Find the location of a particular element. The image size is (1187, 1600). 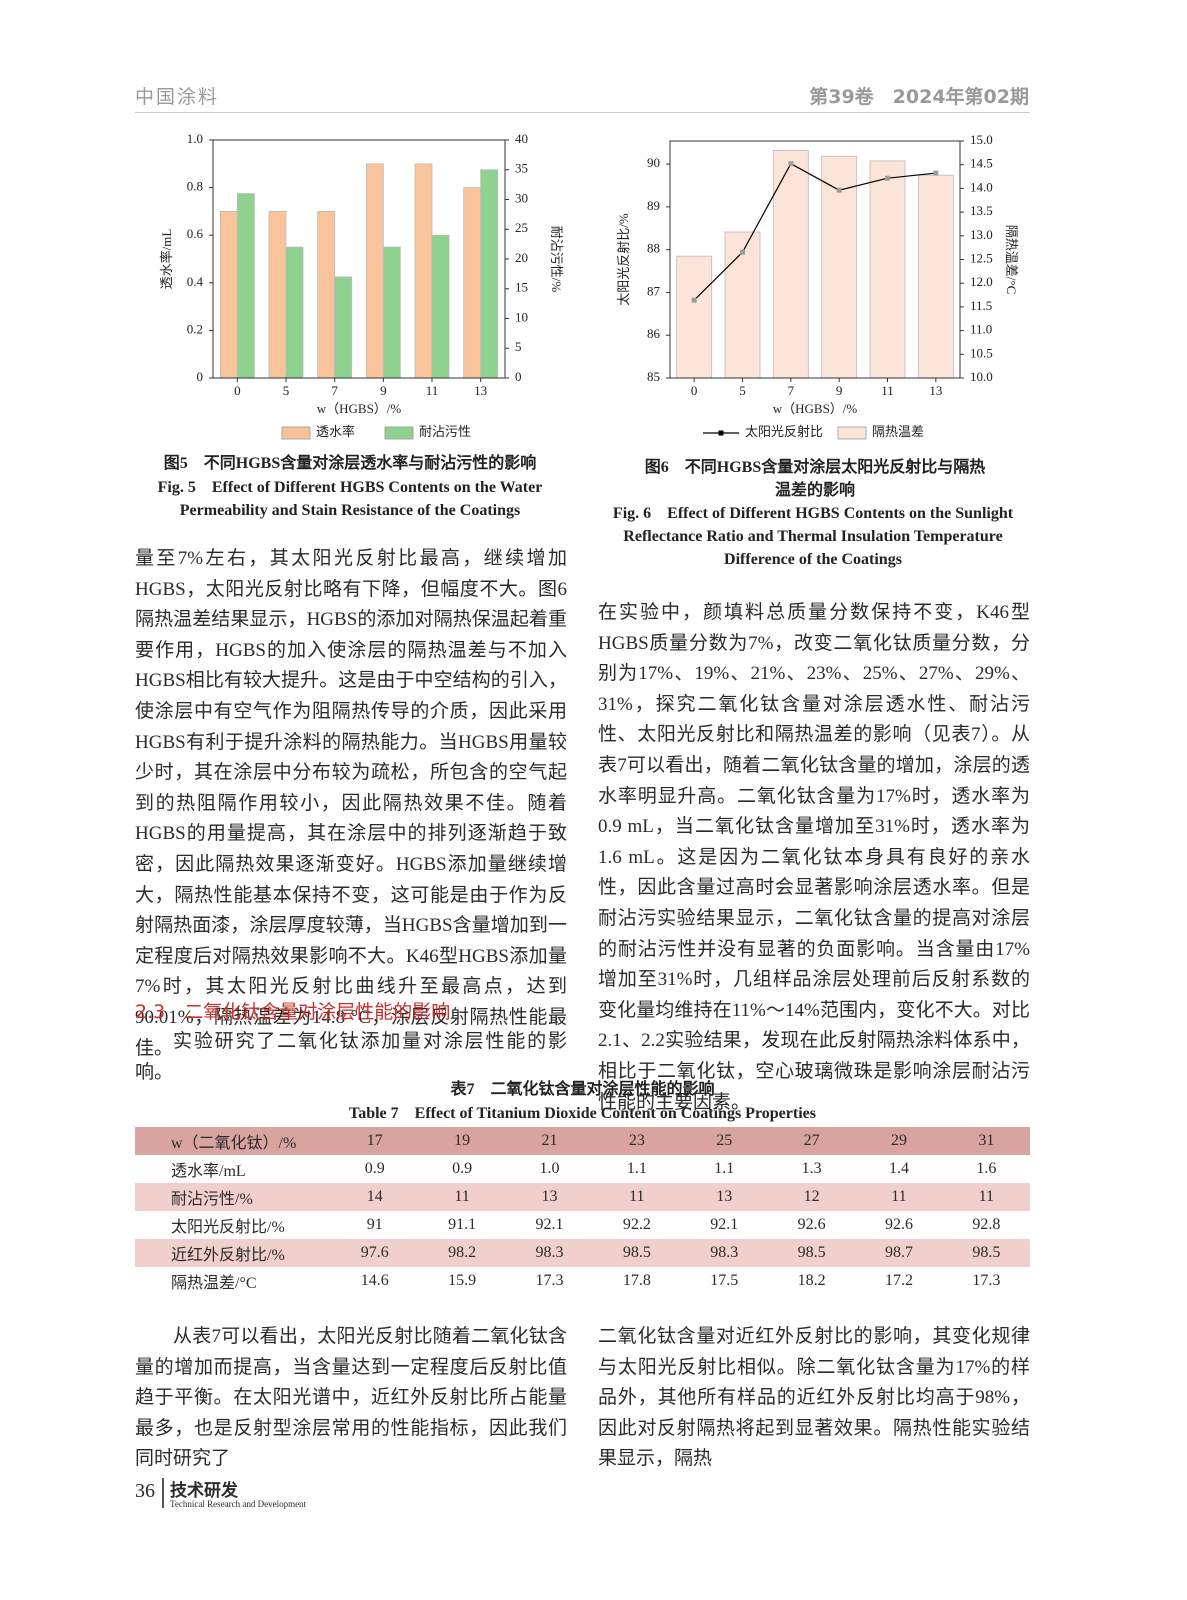

cell: 近红外反射比/% is located at coordinates (233, 1253).